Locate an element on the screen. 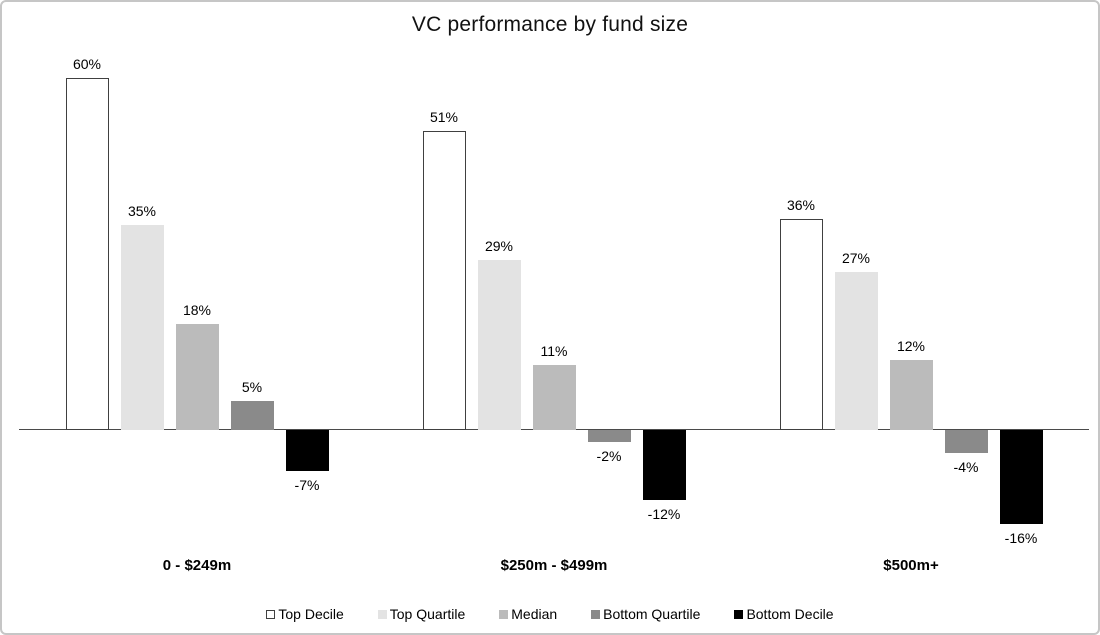 The height and width of the screenshot is (635, 1100). value-label: -4% is located at coordinates (966, 467).